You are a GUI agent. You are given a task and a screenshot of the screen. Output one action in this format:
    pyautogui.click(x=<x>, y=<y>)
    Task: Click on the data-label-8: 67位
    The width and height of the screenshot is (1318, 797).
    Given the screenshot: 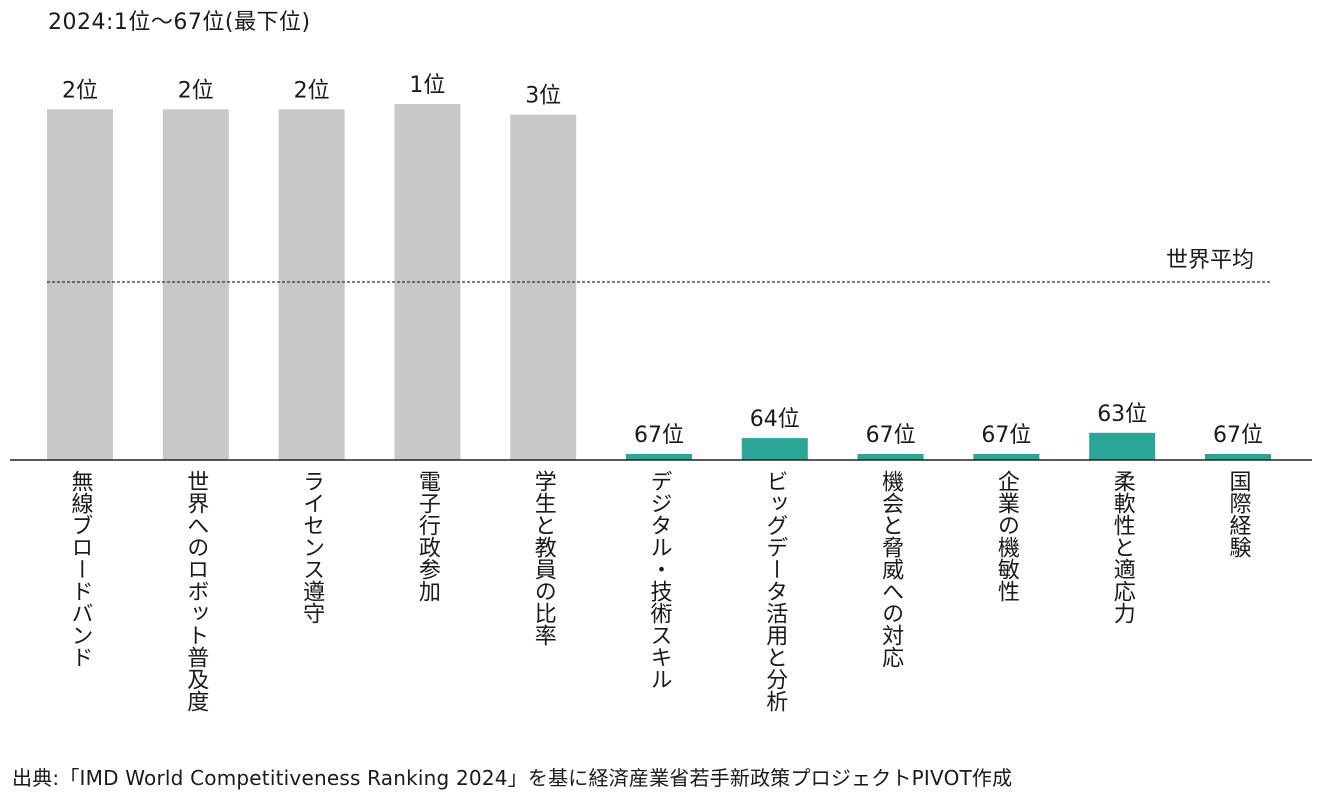 What is the action you would take?
    pyautogui.click(x=891, y=435)
    